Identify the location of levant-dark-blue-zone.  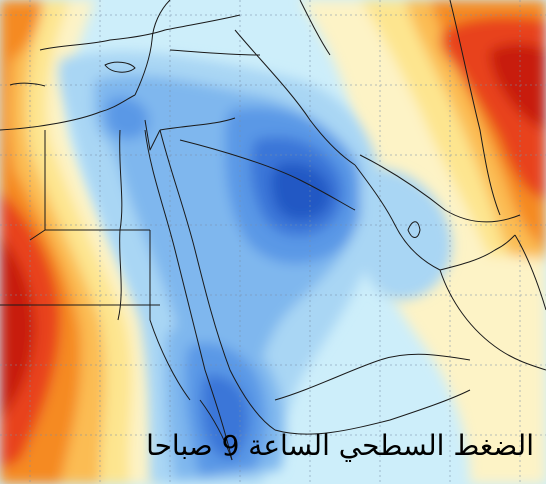
(127, 118).